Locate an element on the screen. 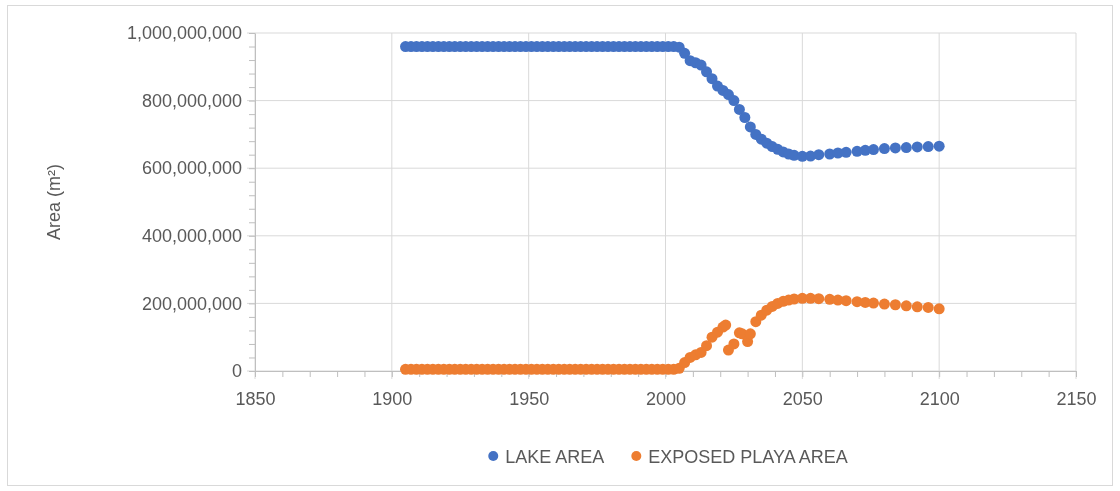  x-tick-label: 2000 is located at coordinates (666, 399).